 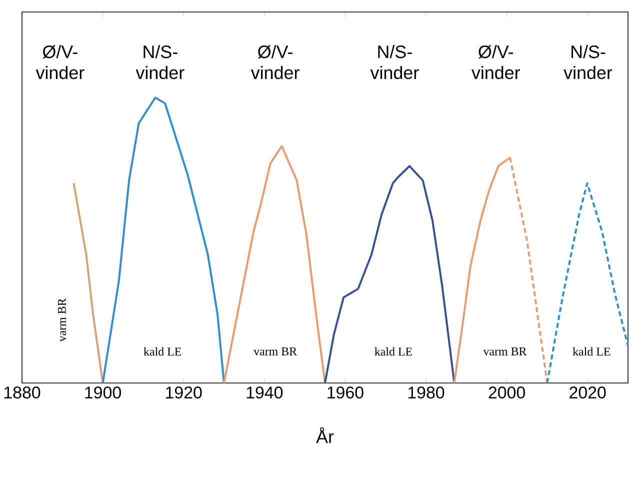 I want to click on x-axis-title: År, so click(x=325, y=435).